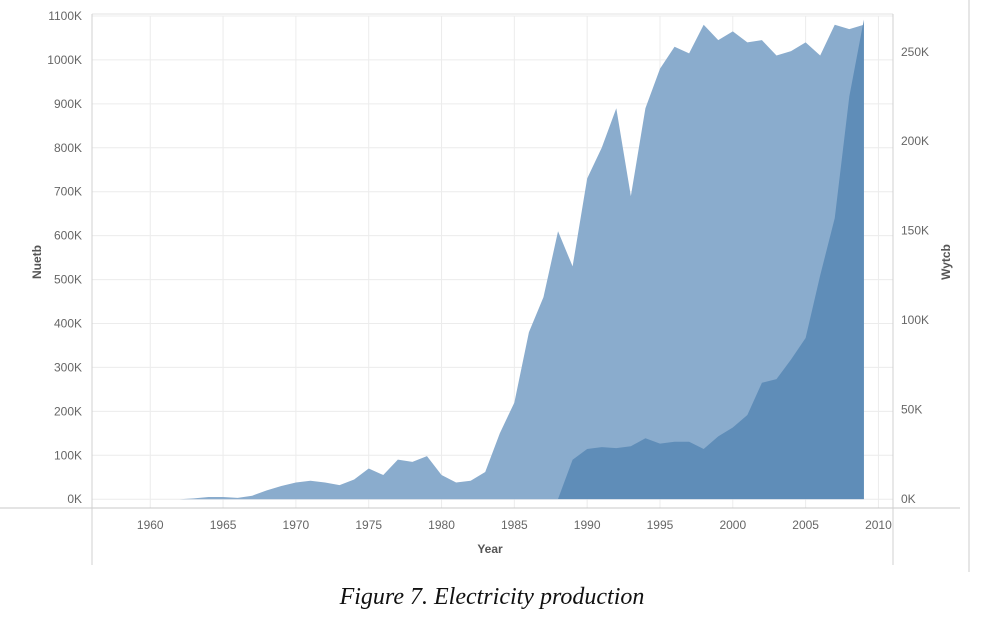 The height and width of the screenshot is (632, 984). I want to click on y-axis-title: Nuetb, so click(37, 262).